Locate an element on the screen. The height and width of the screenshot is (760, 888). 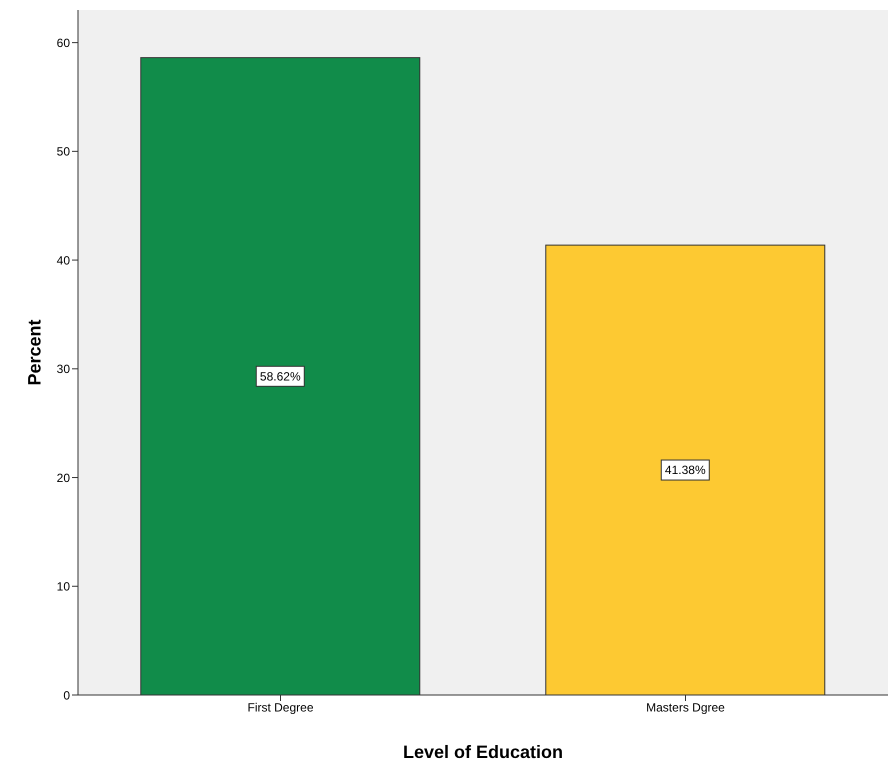
y-tick-label: 50 is located at coordinates (63, 151).